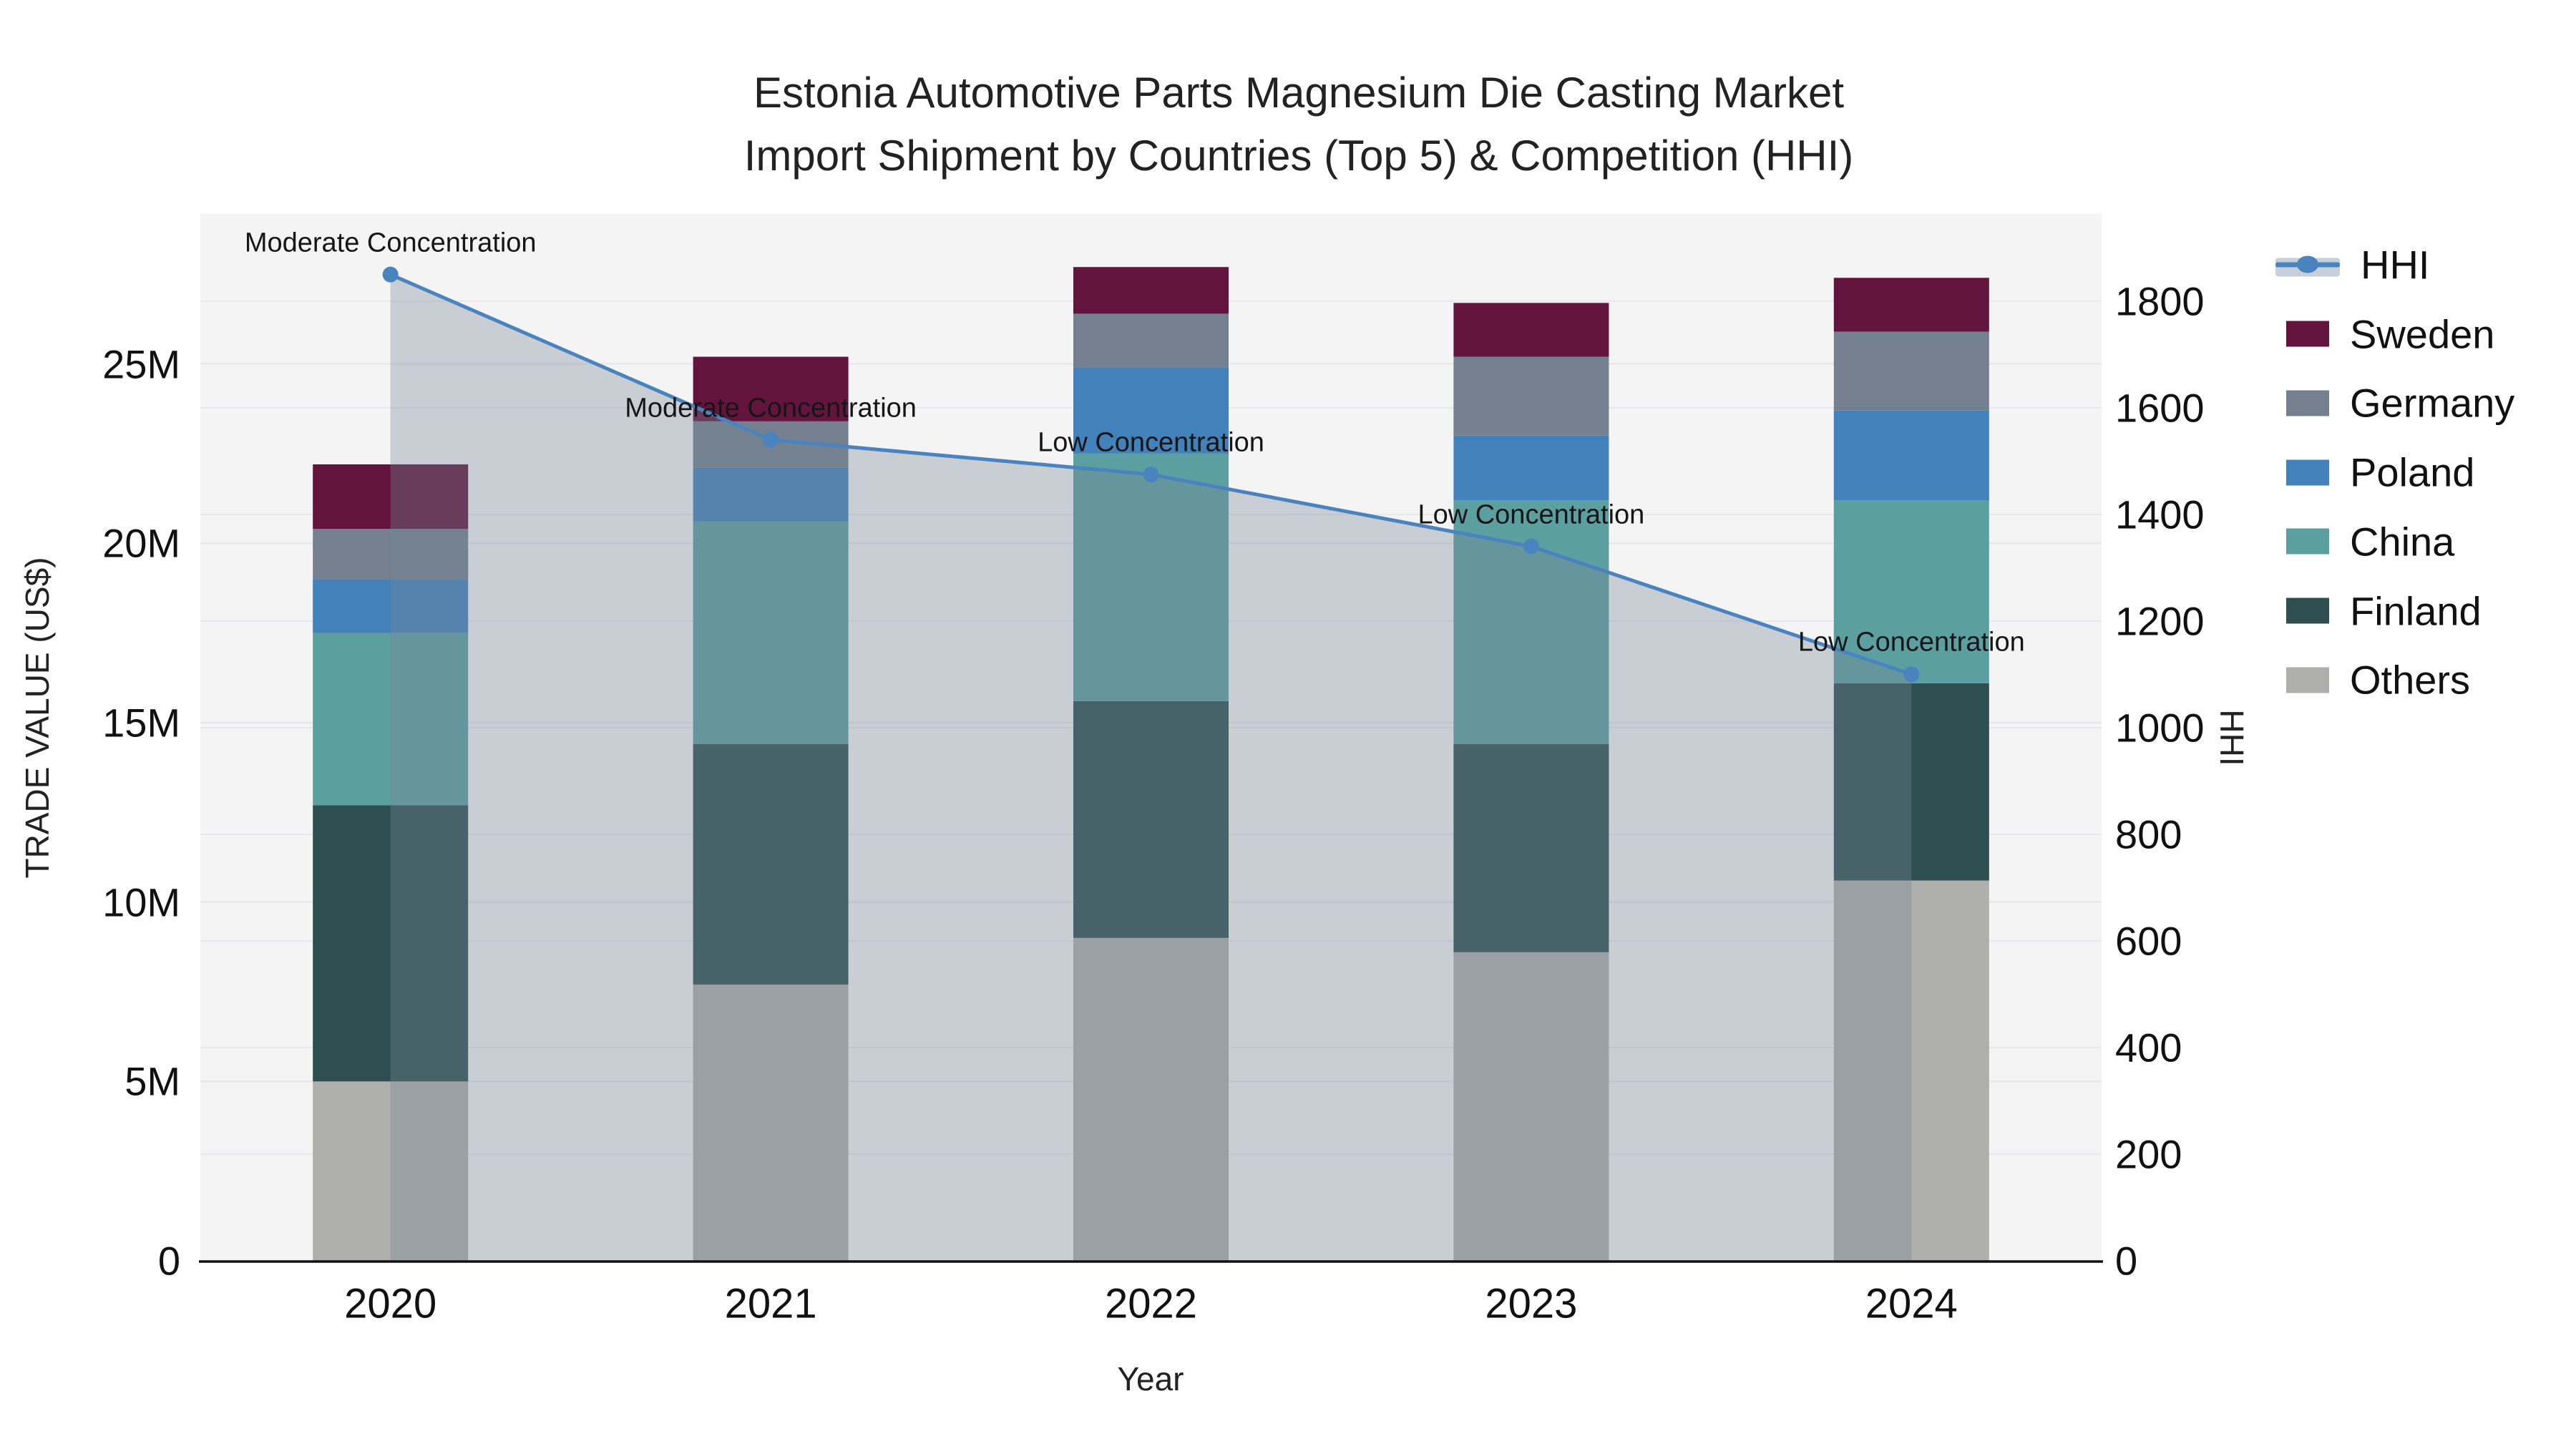 The image size is (2576, 1449). I want to click on legend-item-finland: Finland, so click(2378, 610).